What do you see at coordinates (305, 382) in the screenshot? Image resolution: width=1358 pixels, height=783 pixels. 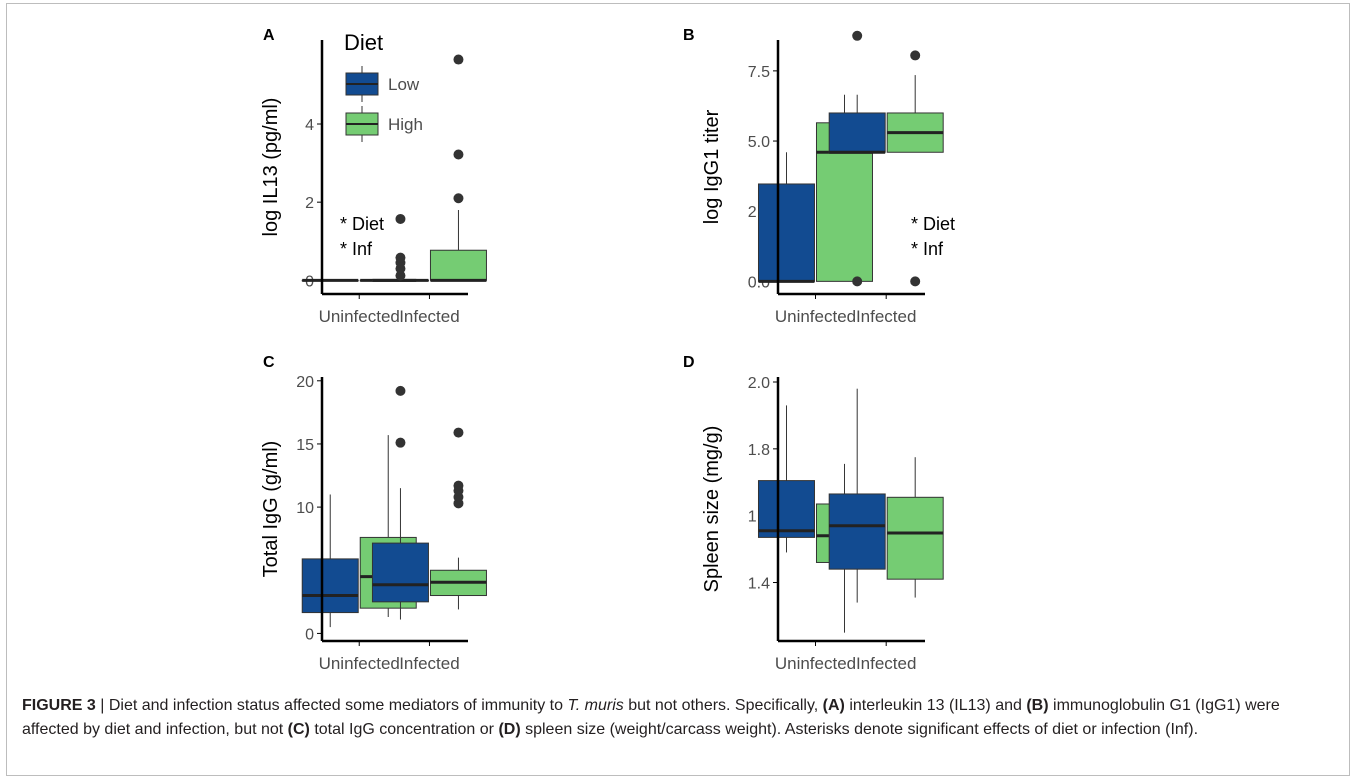 I see `y-tick-label: 20` at bounding box center [305, 382].